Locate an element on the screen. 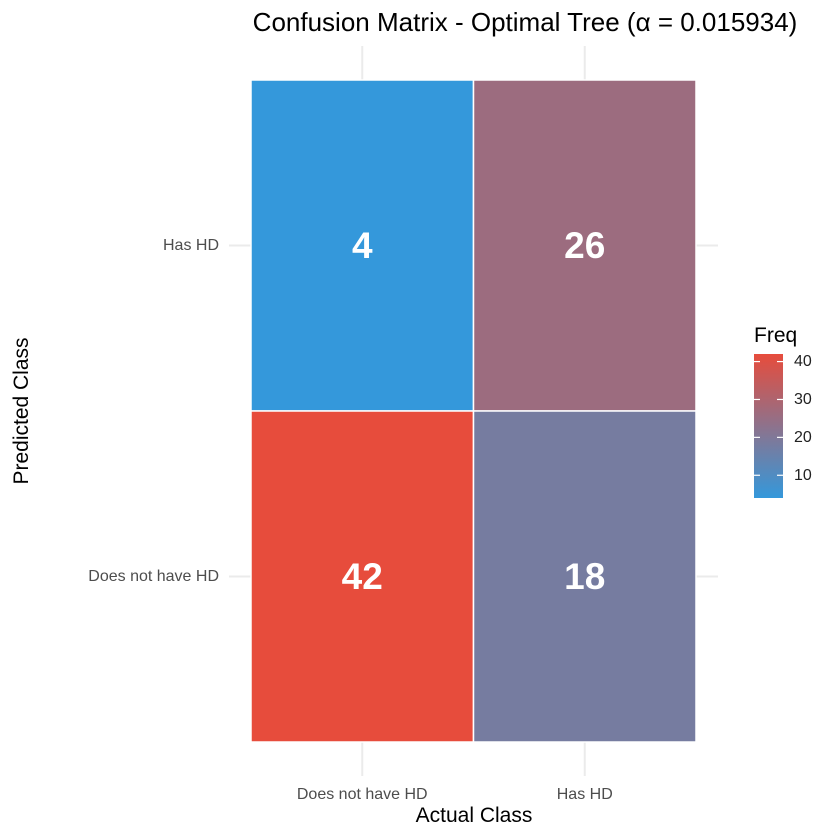 This screenshot has width=840, height=840. legend-ticks: 10 20 30 40 is located at coordinates (783, 418).